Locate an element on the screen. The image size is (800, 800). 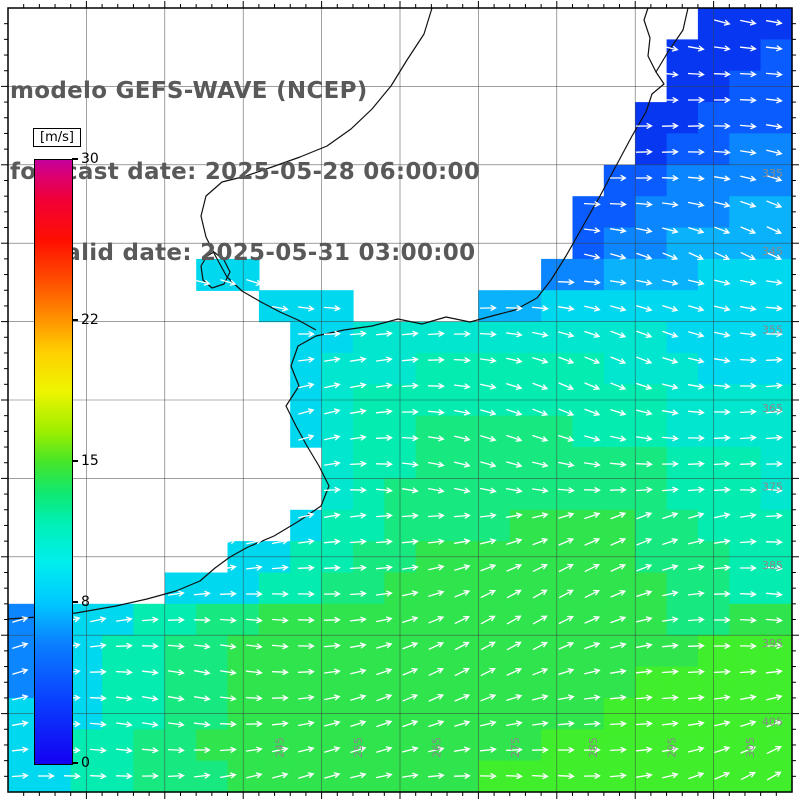
uruguay-river is located at coordinates (650, 40).